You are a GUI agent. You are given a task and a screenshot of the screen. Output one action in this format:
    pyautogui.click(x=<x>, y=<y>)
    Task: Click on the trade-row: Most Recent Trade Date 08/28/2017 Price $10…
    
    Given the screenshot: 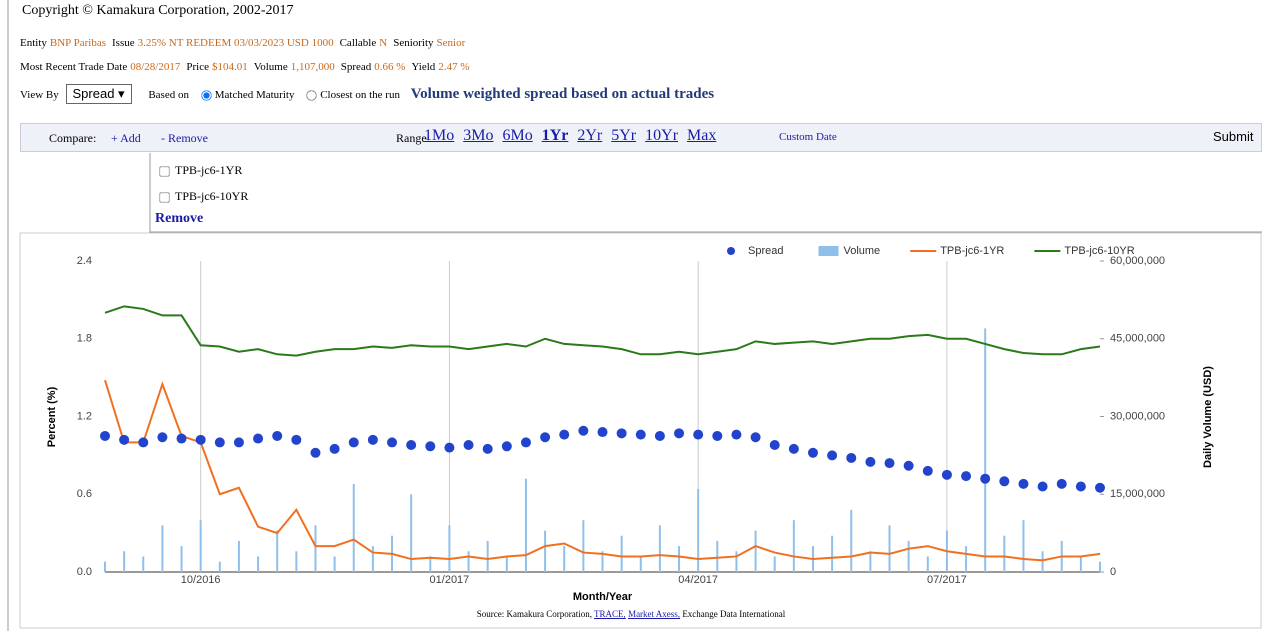 What is the action you would take?
    pyautogui.click(x=247, y=67)
    